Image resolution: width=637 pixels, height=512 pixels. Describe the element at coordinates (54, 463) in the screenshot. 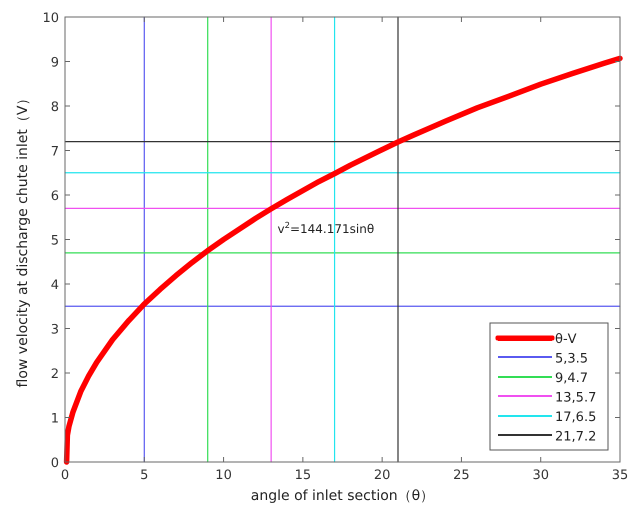

I see `y-tick-label: 0` at that location.